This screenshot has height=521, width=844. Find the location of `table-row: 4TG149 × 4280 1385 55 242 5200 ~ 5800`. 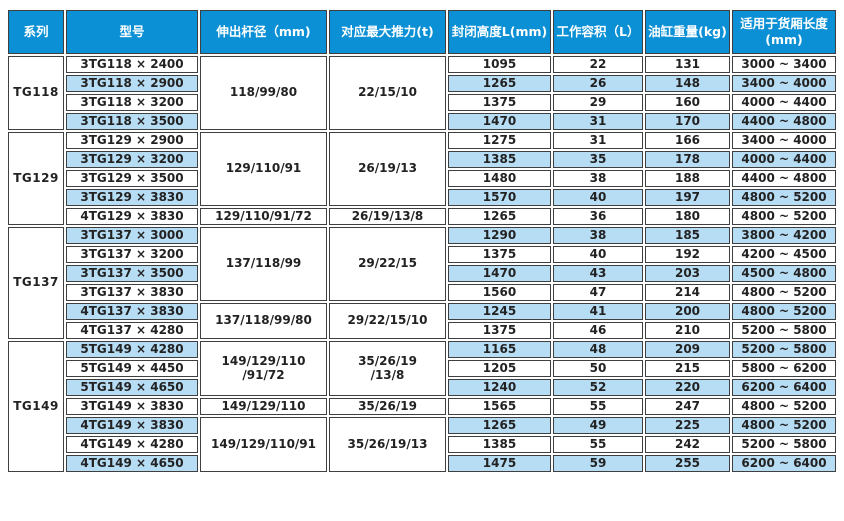

table-row: 4TG149 × 4280 1385 55 242 5200 ~ 5800 is located at coordinates (422, 444).